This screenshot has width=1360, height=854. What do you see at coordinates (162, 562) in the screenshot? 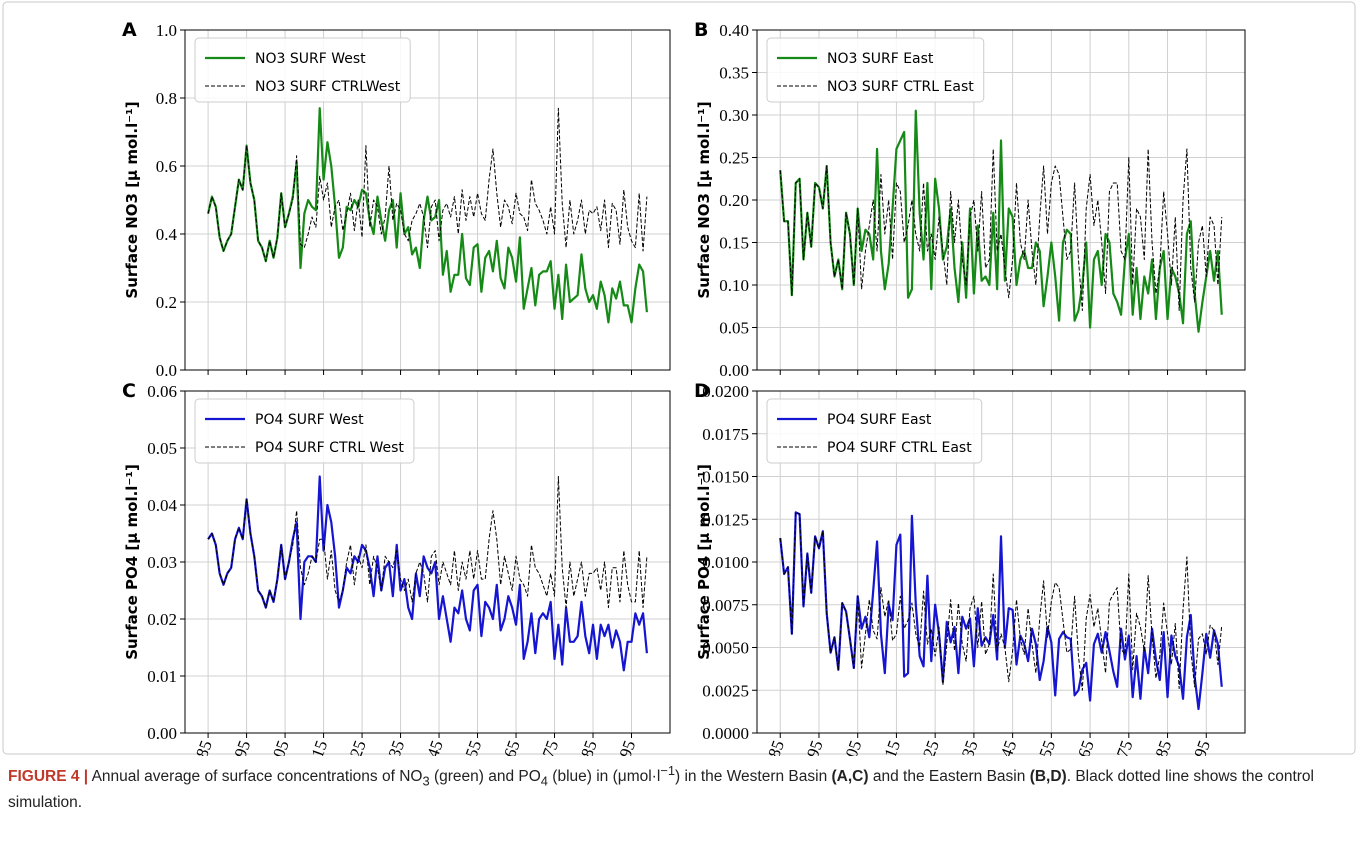
I see `y-tick-label: 0.03` at bounding box center [162, 562].